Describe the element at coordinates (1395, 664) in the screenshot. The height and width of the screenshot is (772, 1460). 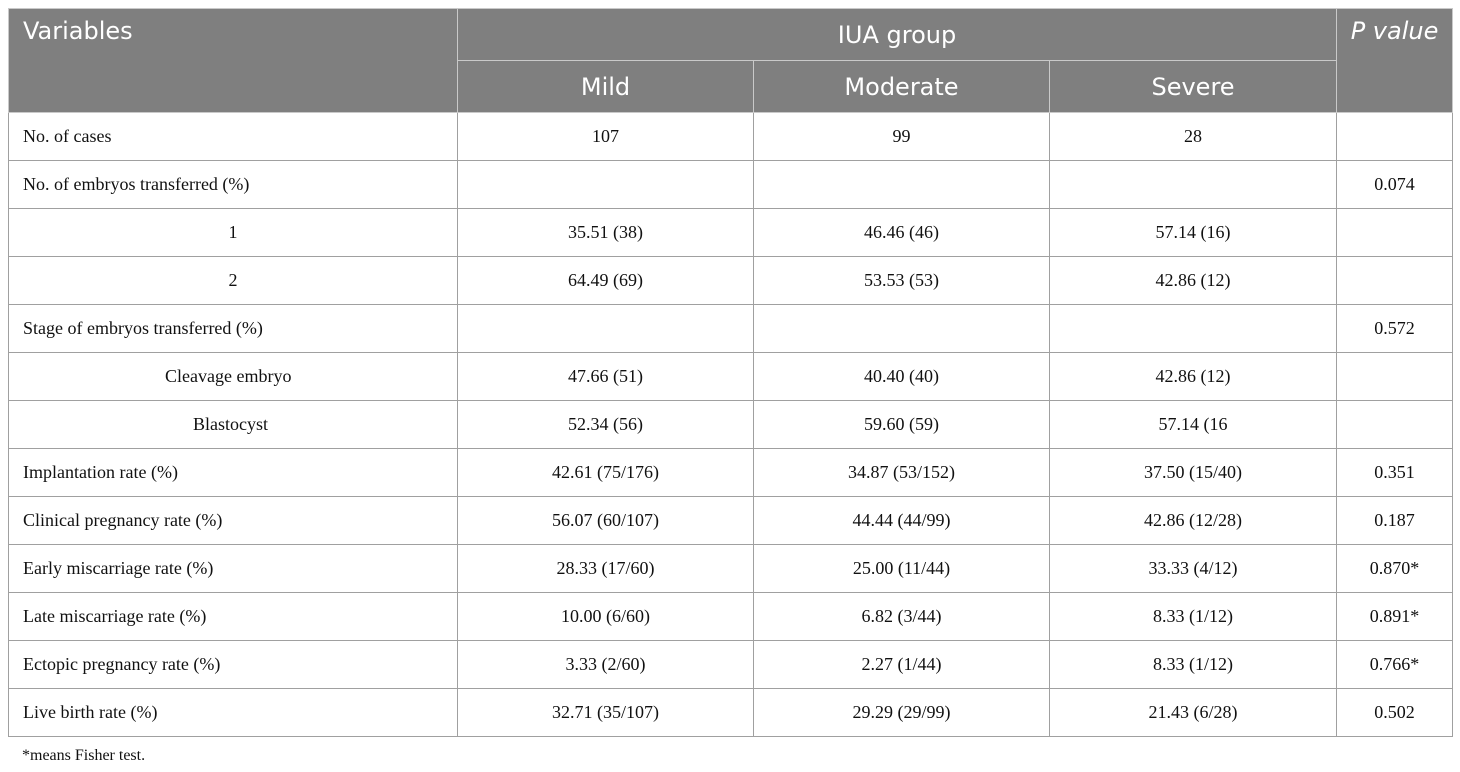
I see `cell-p-value: 0.766*` at that location.